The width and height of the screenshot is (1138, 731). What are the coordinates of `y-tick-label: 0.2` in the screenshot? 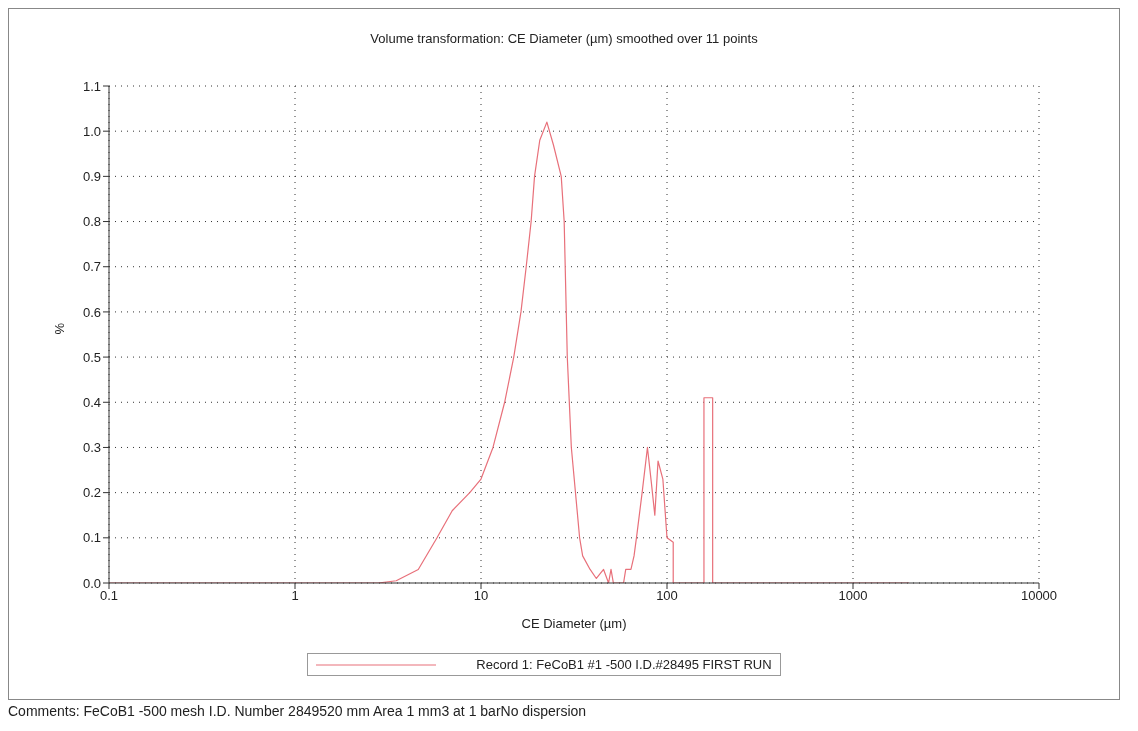 It's located at (91, 493).